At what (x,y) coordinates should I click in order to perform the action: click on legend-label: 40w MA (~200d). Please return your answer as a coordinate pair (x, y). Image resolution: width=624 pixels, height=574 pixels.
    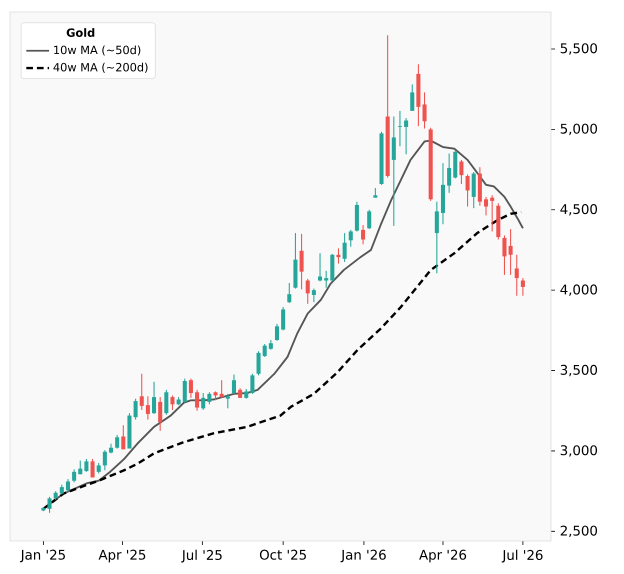
    Looking at the image, I should click on (100, 67).